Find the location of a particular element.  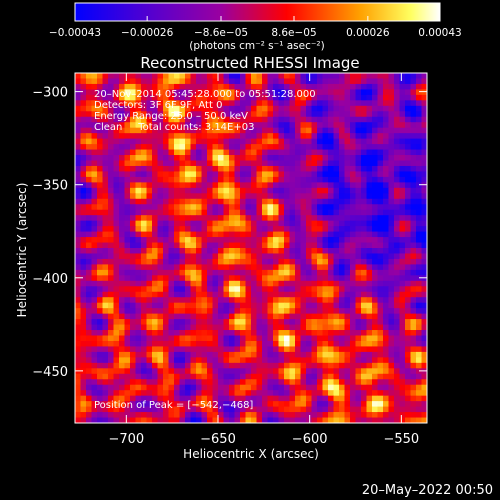

annotation-energy-range: Energy Range: 25.0 – 50.0 keV is located at coordinates (171, 116).